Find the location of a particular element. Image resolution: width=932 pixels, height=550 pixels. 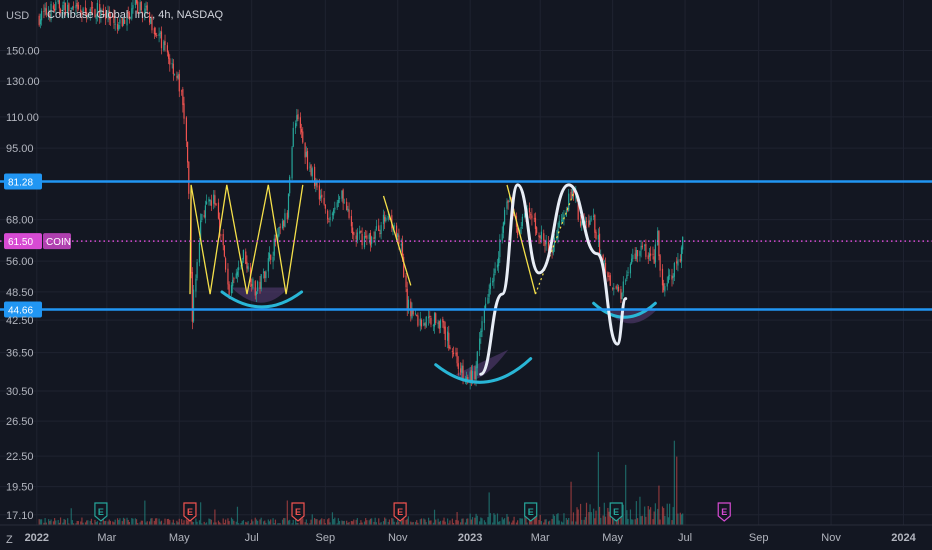

footer-z-icon: Z is located at coordinates (9, 540).